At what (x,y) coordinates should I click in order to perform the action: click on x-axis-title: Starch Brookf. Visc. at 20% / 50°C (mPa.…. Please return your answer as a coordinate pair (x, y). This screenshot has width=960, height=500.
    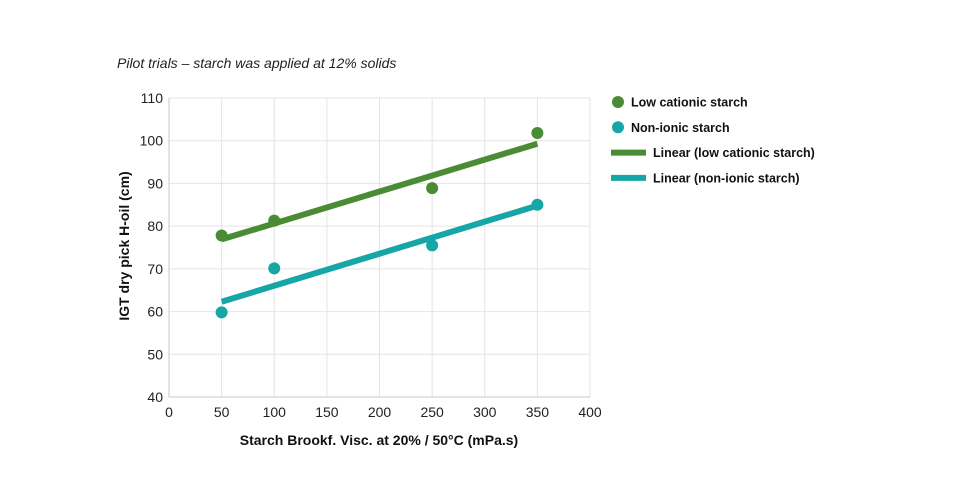
    Looking at the image, I should click on (379, 440).